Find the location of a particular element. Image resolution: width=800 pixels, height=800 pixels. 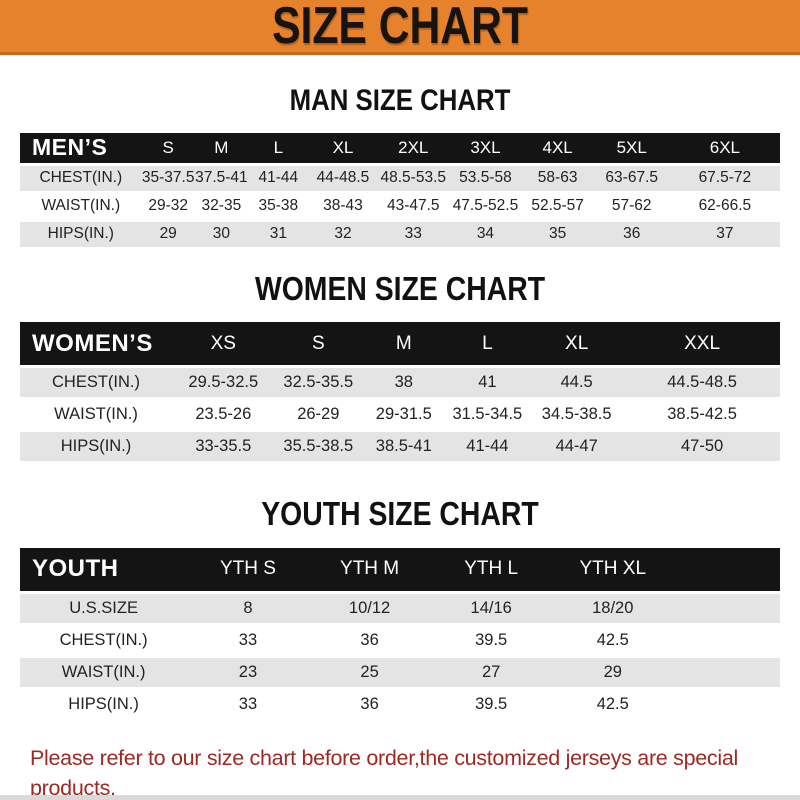

size-cell: 29-31.5 is located at coordinates (403, 415).